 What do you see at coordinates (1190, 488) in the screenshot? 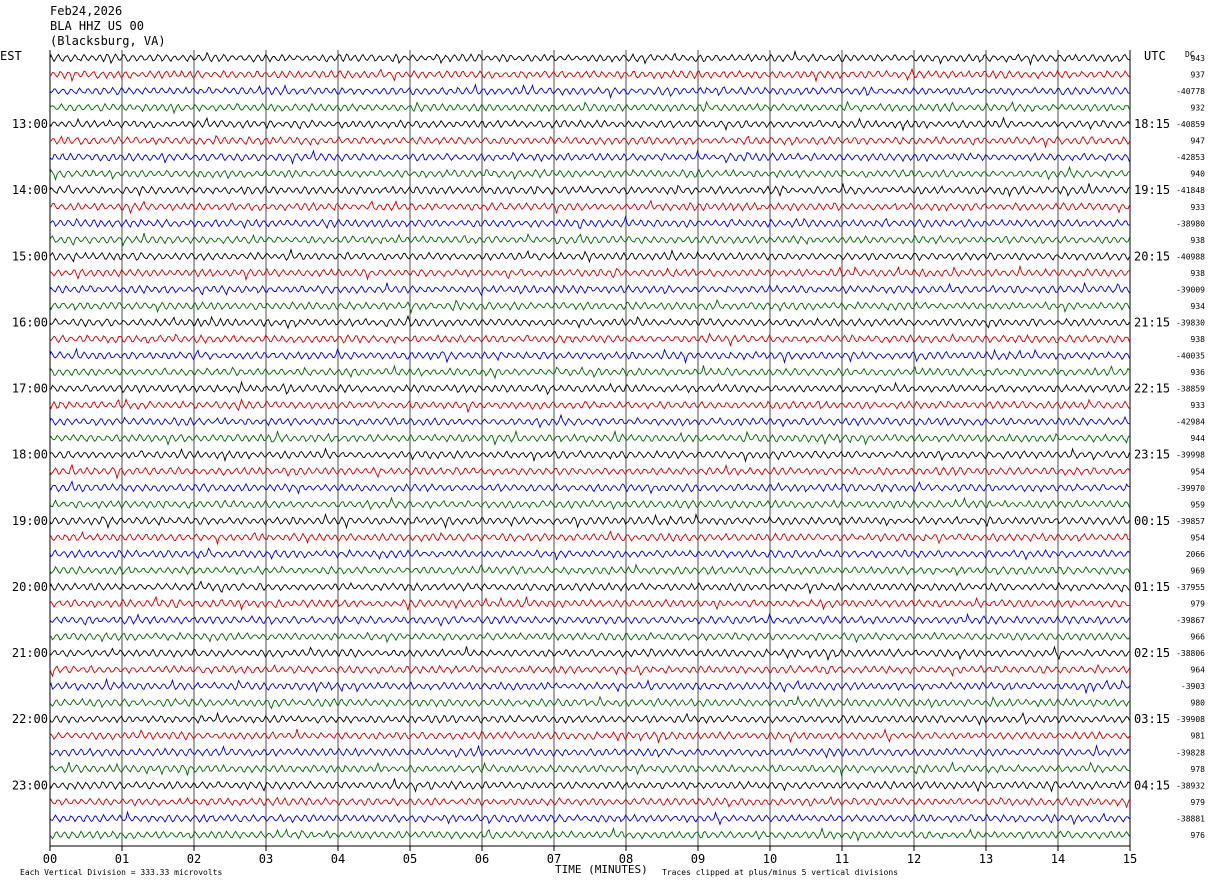
I see `dc-offset-value: -39970` at bounding box center [1190, 488].